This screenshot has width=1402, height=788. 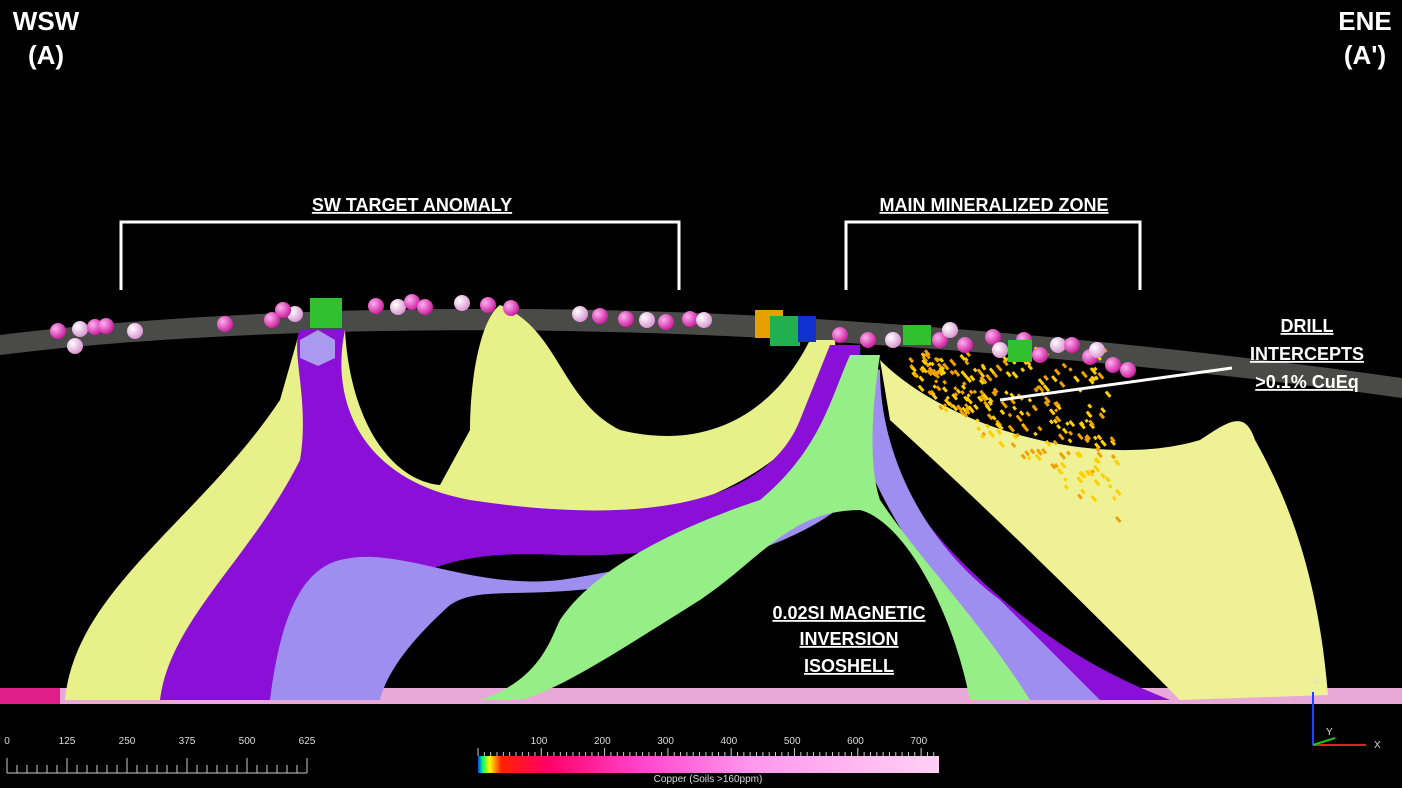 I want to click on leader-line, so click(x=1116, y=384).